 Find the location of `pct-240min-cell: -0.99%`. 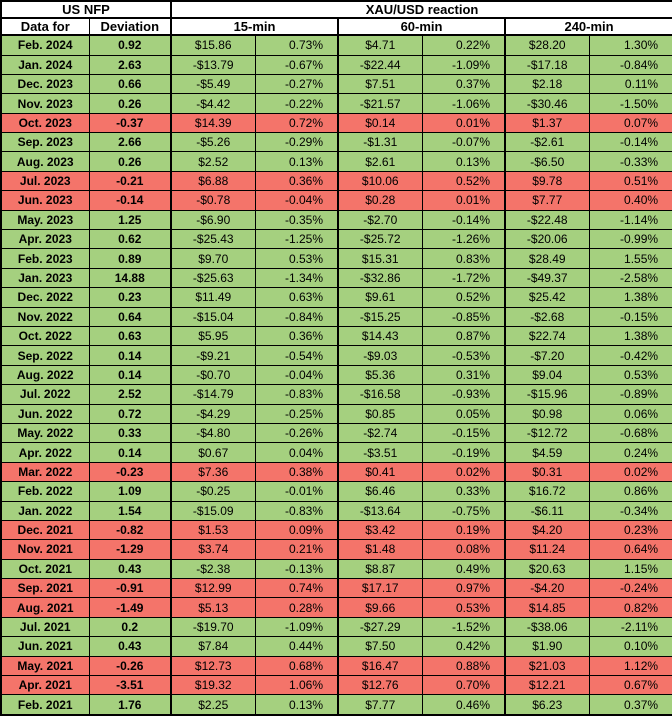

pct-240min-cell: -0.99% is located at coordinates (630, 239).